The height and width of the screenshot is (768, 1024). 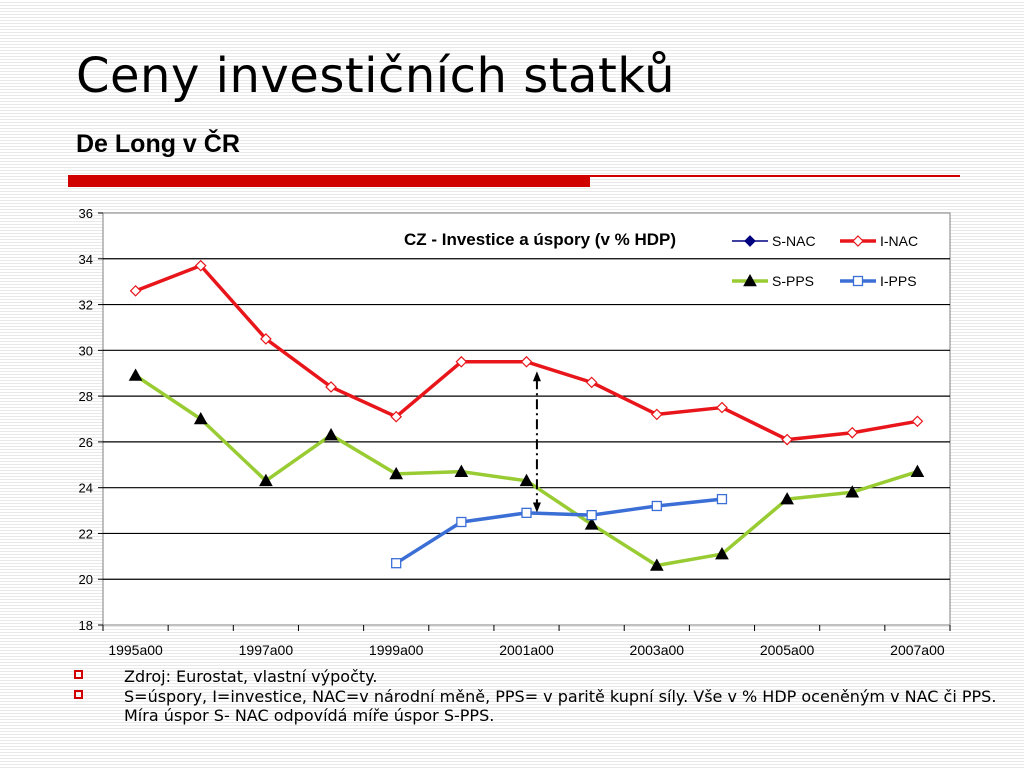 What do you see at coordinates (536, 507) in the screenshot?
I see `annotation-arrowhead-bottom` at bounding box center [536, 507].